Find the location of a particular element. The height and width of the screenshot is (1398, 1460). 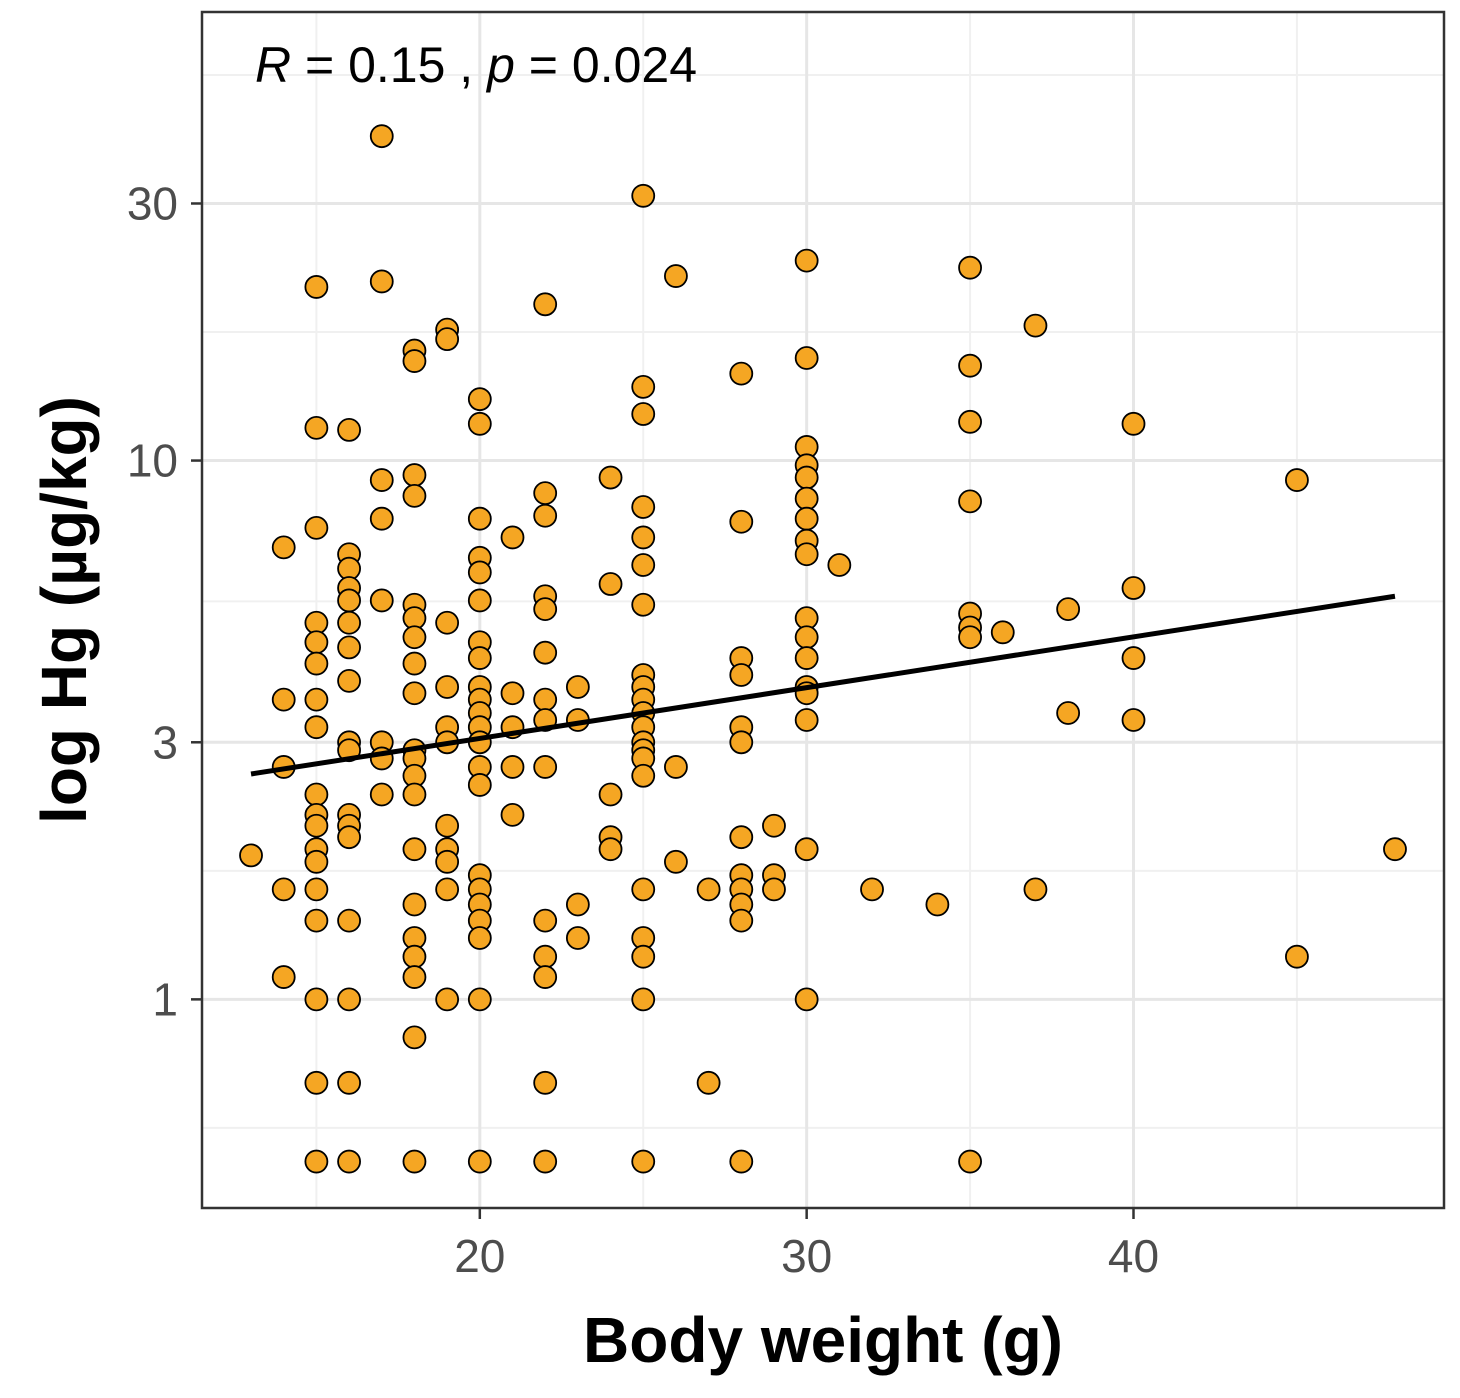

y-axis-ticks: 1 3 10 30 is located at coordinates (164, 601).